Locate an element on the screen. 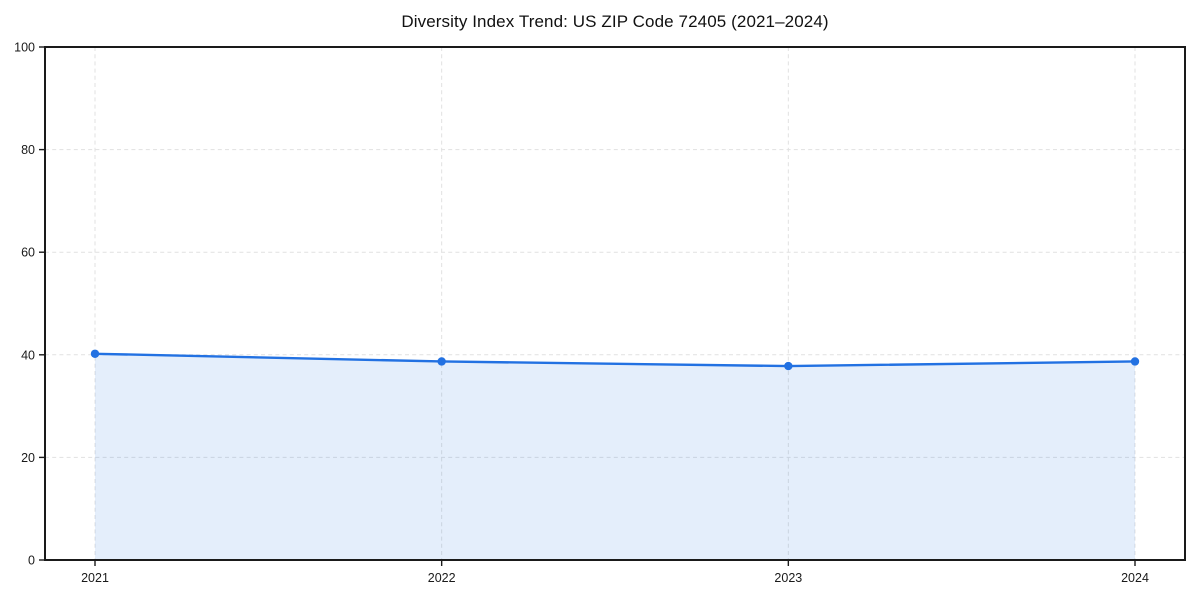 This screenshot has height=600, width=1200. x-tick-label: 2023 is located at coordinates (788, 578).